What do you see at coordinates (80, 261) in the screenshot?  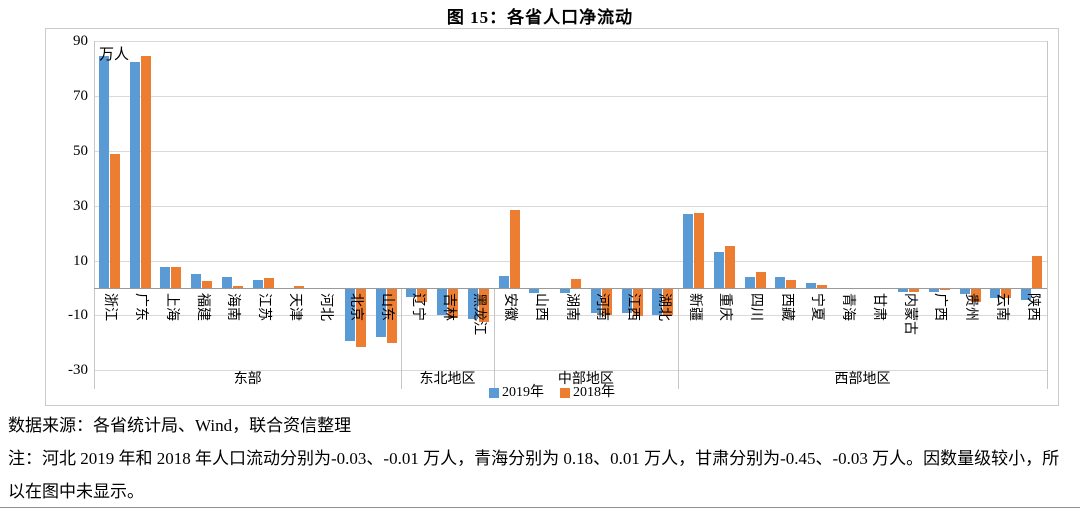 I see `y-tick-label: 10` at bounding box center [80, 261].